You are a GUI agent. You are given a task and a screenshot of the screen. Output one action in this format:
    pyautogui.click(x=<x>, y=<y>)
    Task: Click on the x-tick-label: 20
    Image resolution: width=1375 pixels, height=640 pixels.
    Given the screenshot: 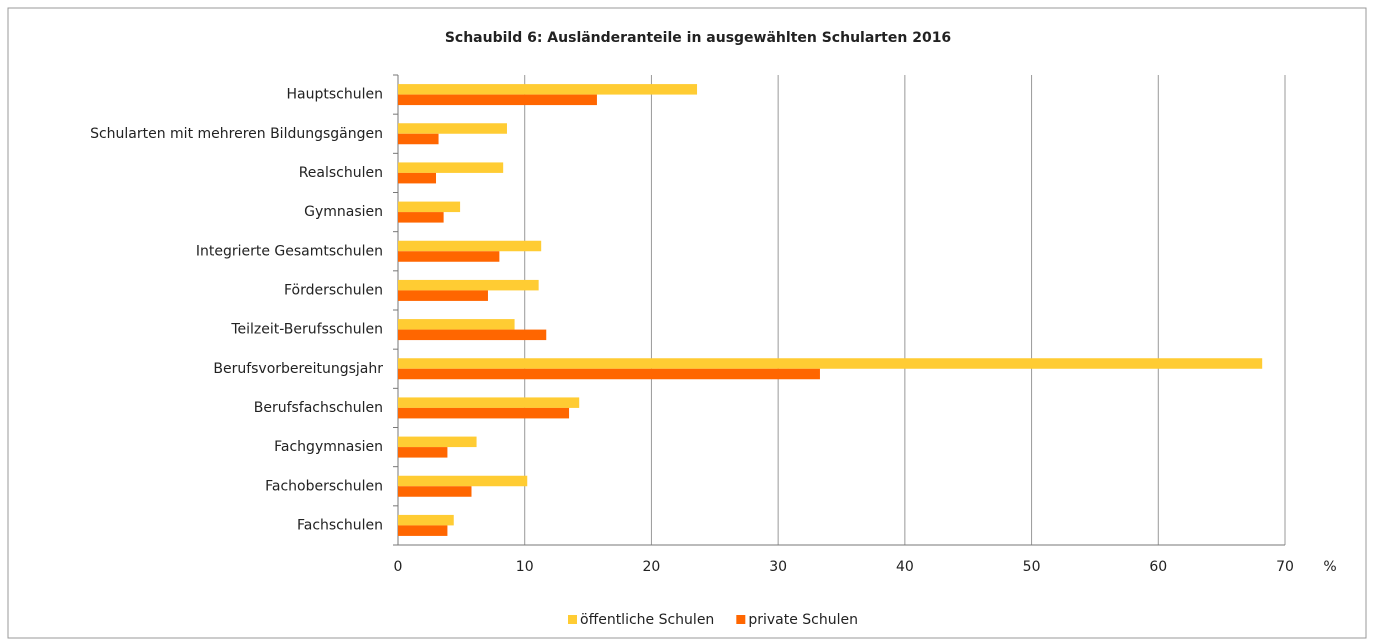 What is the action you would take?
    pyautogui.click(x=652, y=567)
    